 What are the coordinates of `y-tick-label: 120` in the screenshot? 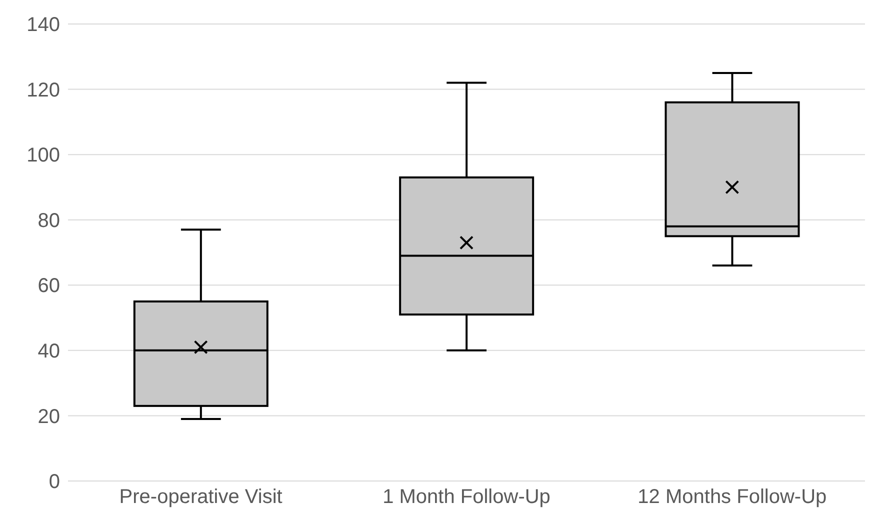 It's located at (43, 90).